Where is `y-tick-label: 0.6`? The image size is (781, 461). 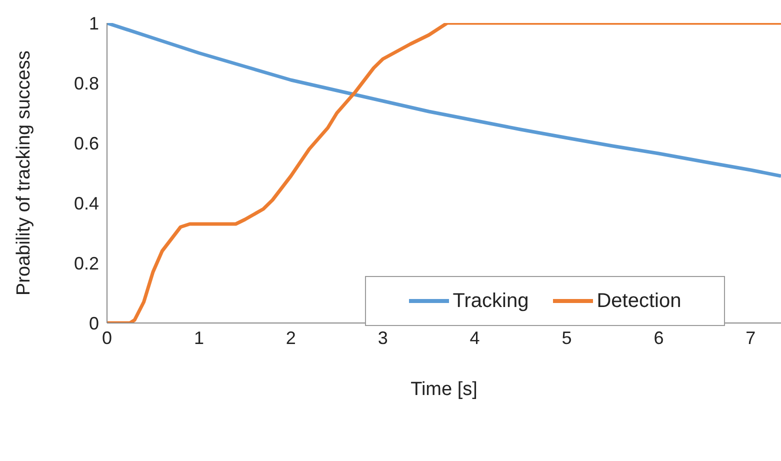 y-tick-label: 0.6 is located at coordinates (86, 143).